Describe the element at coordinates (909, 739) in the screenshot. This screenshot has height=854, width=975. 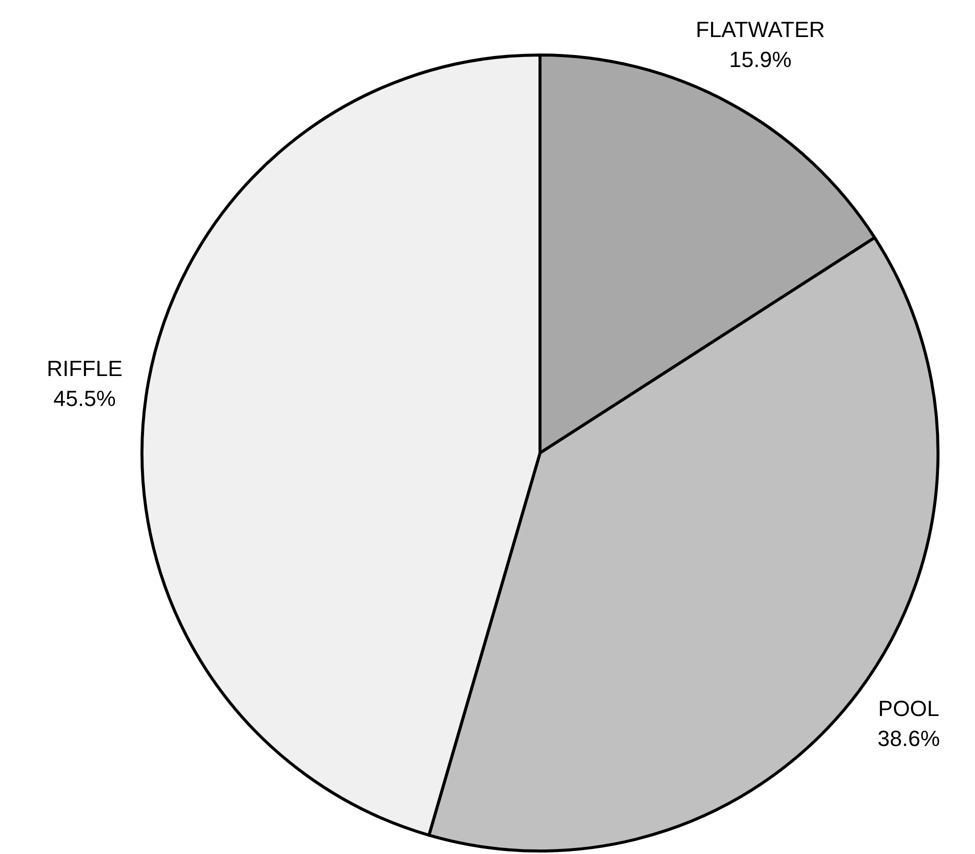
I see `data-label: 38.6%` at that location.